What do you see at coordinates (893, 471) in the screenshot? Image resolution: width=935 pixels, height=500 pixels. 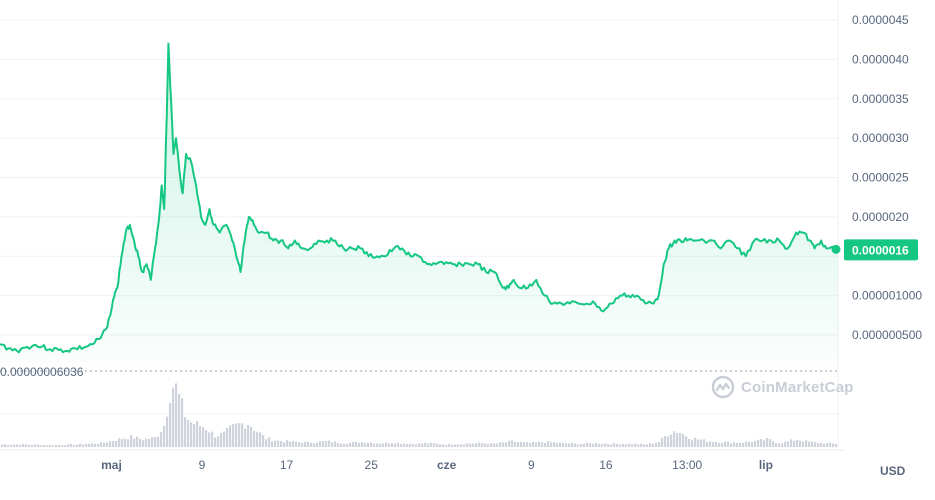 I see `currency-label: USD` at bounding box center [893, 471].